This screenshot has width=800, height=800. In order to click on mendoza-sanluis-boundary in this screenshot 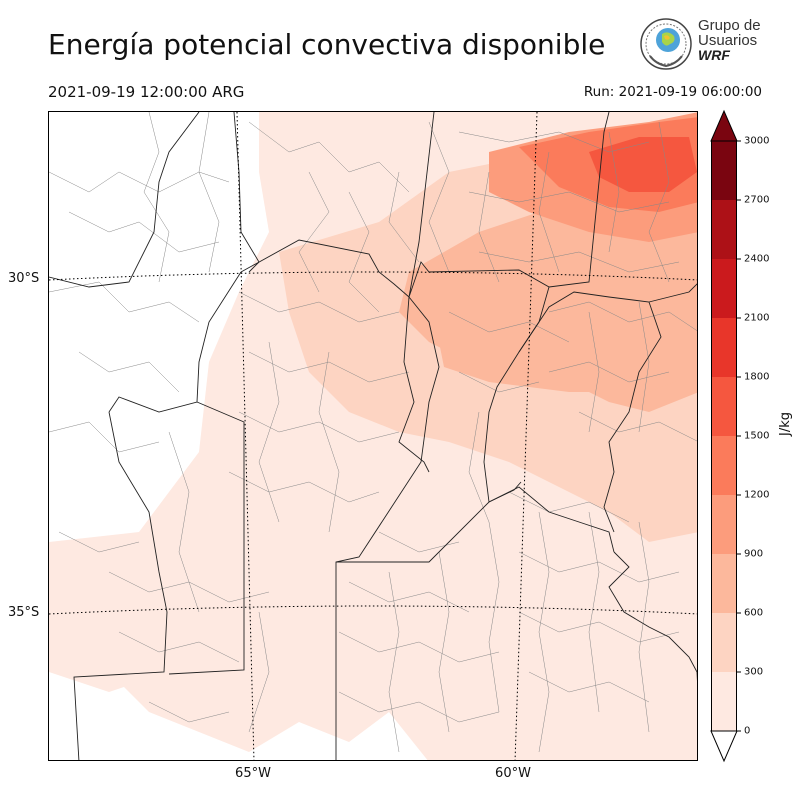, I will do `click(120, 585)`.